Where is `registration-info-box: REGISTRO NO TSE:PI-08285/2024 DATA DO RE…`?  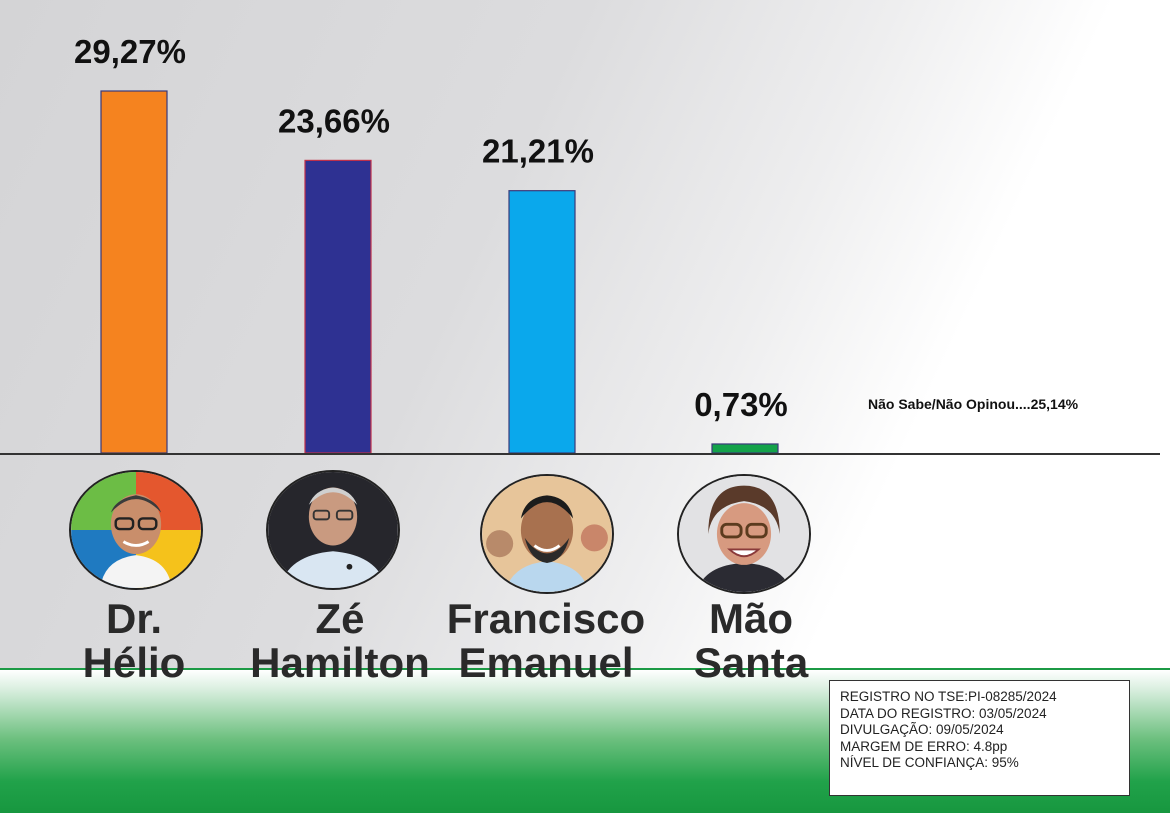
registration-info-box: REGISTRO NO TSE:PI-08285/2024 DATA DO RE… is located at coordinates (979, 738).